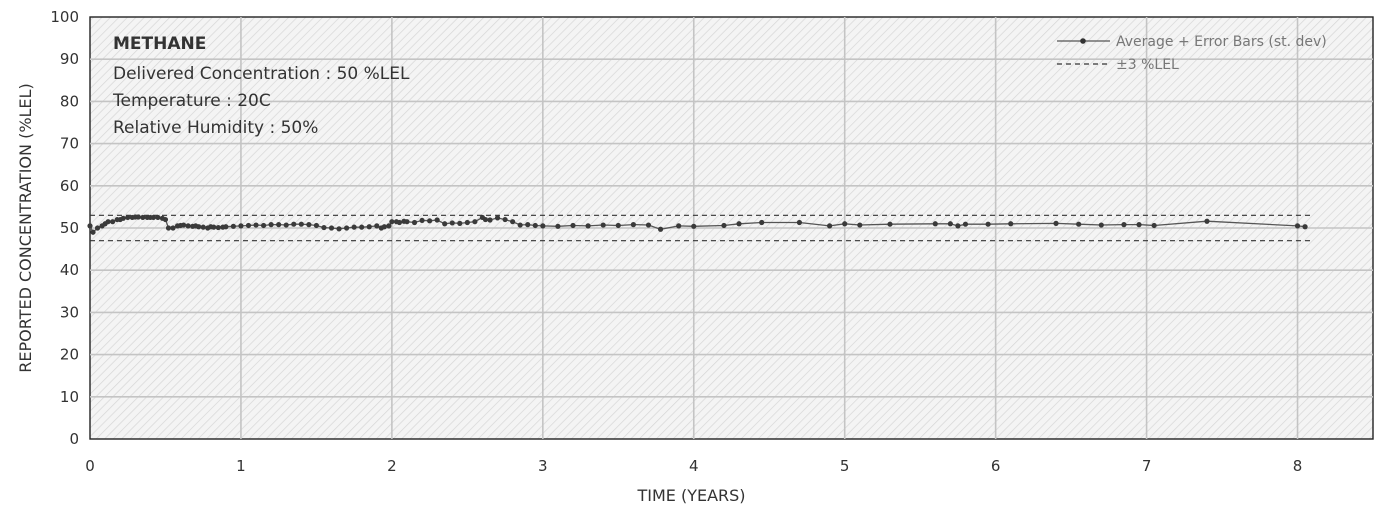  Describe the element at coordinates (1192, 53) in the screenshot. I see `legend: Average + Error Bars (st. dev) ±3 %LEL` at that location.